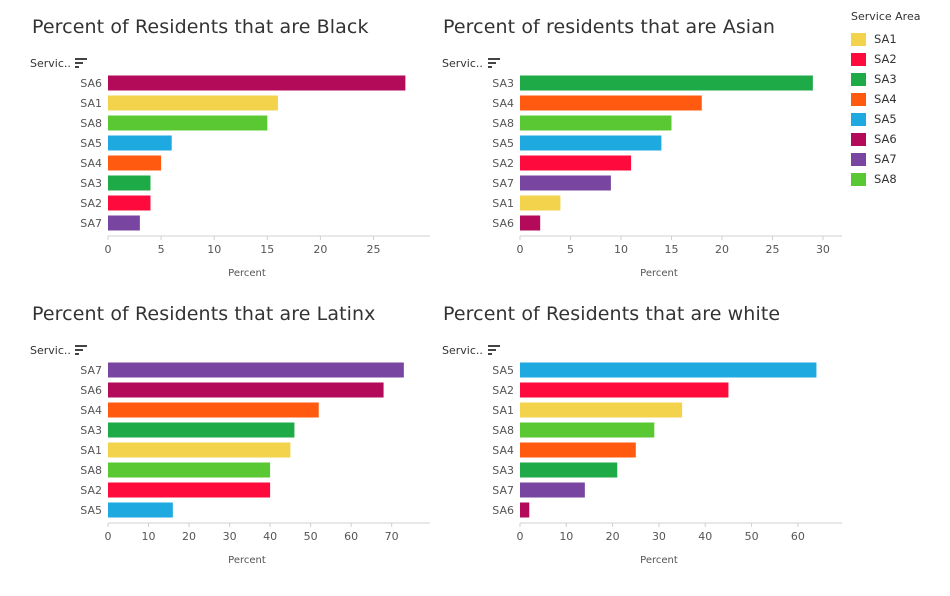  What do you see at coordinates (200, 27) in the screenshot?
I see `chart-title-black: Percent of Residents that are Black` at bounding box center [200, 27].